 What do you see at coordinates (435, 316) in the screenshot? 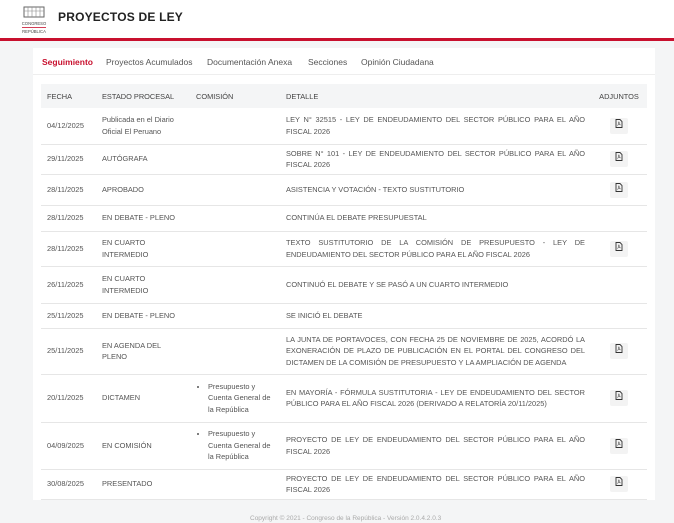
I see `cell-detalle: SE INICIÓ EL DEBATE` at bounding box center [435, 316].